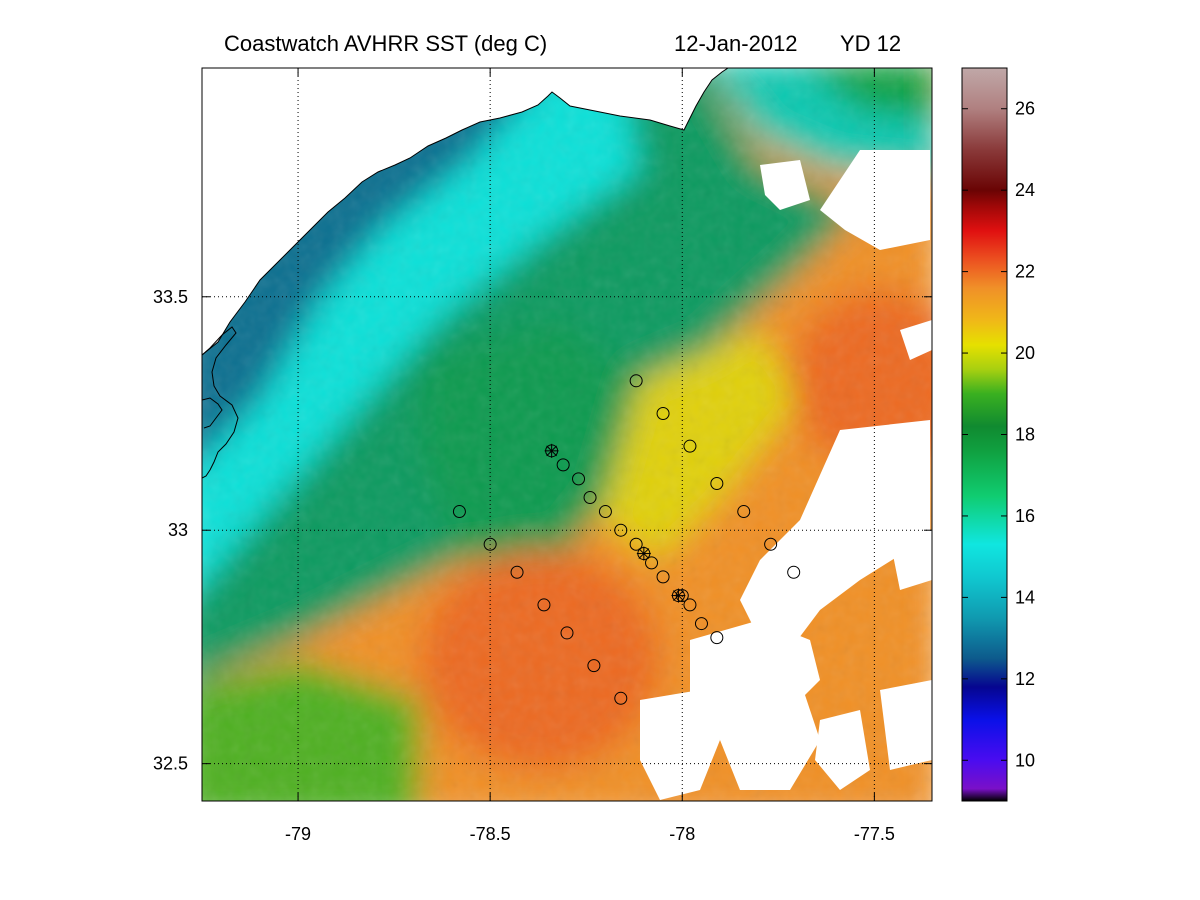 The image size is (1200, 900). I want to click on y-tick-label: 33.5, so click(170, 297).